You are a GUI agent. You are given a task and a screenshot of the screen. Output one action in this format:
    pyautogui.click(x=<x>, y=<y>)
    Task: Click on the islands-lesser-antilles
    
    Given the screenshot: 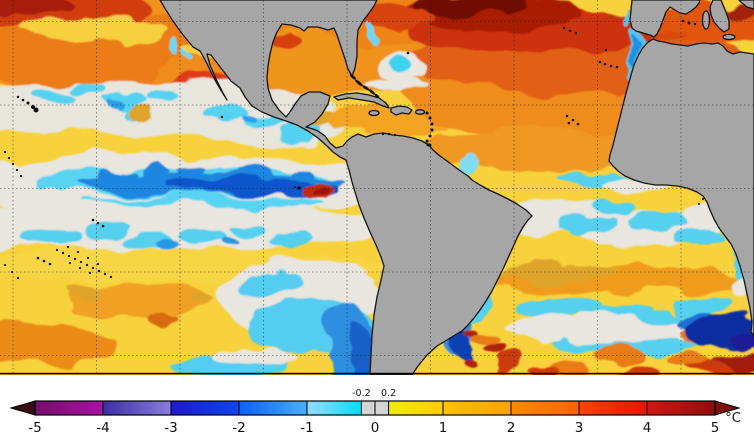 What is the action you would take?
    pyautogui.click(x=407, y=129)
    